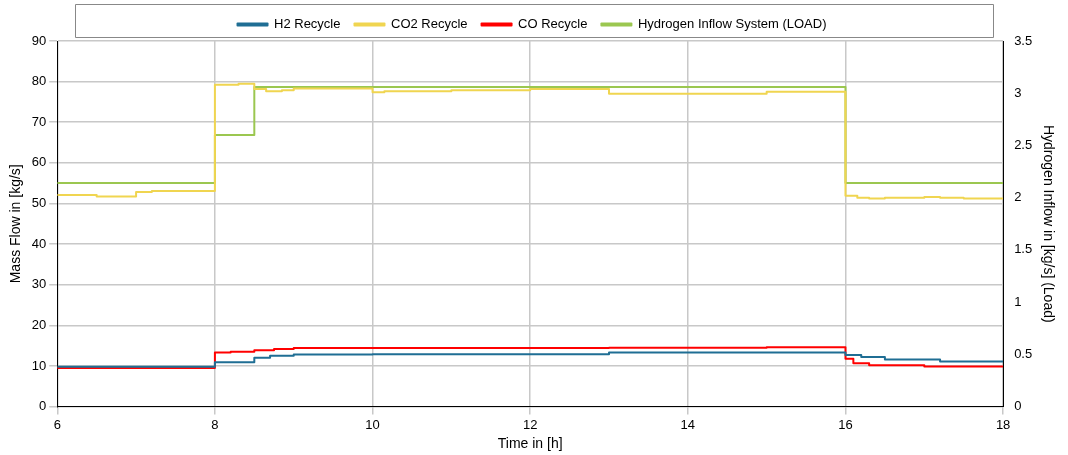 The width and height of the screenshot is (1068, 455). I want to click on y-tick-label: 70, so click(39, 121).